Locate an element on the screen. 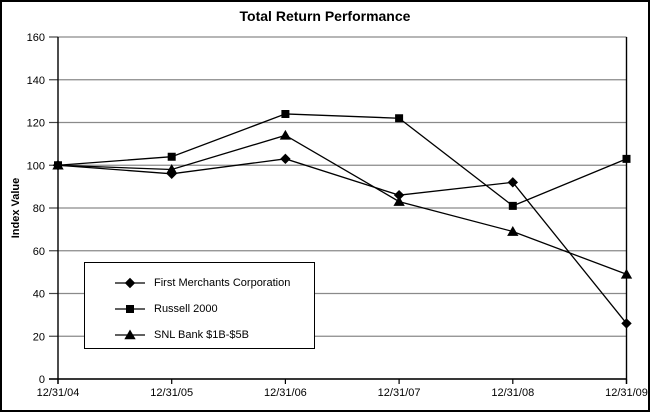 This screenshot has height=412, width=650. y-tick-label: 20 is located at coordinates (39, 337).